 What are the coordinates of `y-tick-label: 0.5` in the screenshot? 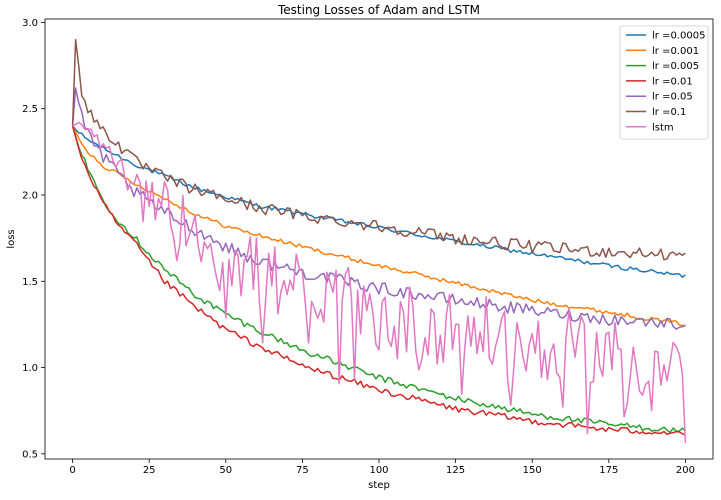 It's located at (30, 454).